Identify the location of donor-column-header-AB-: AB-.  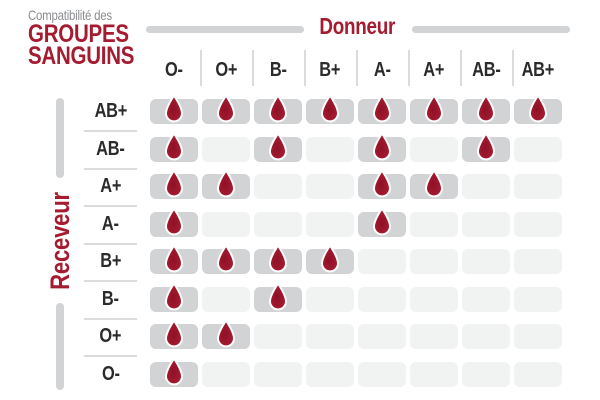
(486, 70).